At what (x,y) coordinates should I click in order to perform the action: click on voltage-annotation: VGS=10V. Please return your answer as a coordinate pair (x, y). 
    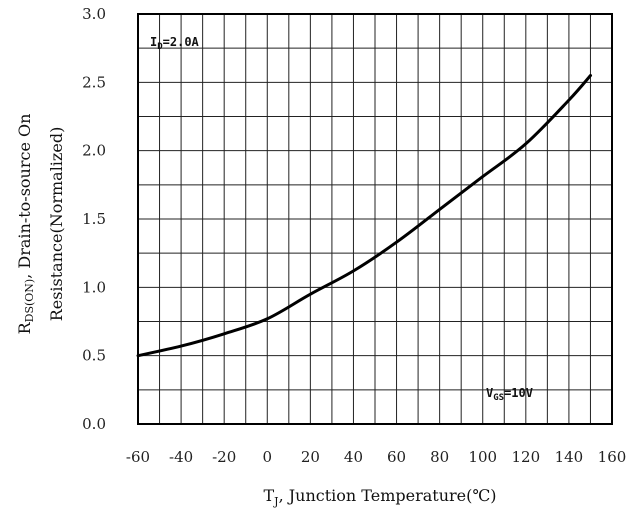
    Looking at the image, I should click on (509, 394).